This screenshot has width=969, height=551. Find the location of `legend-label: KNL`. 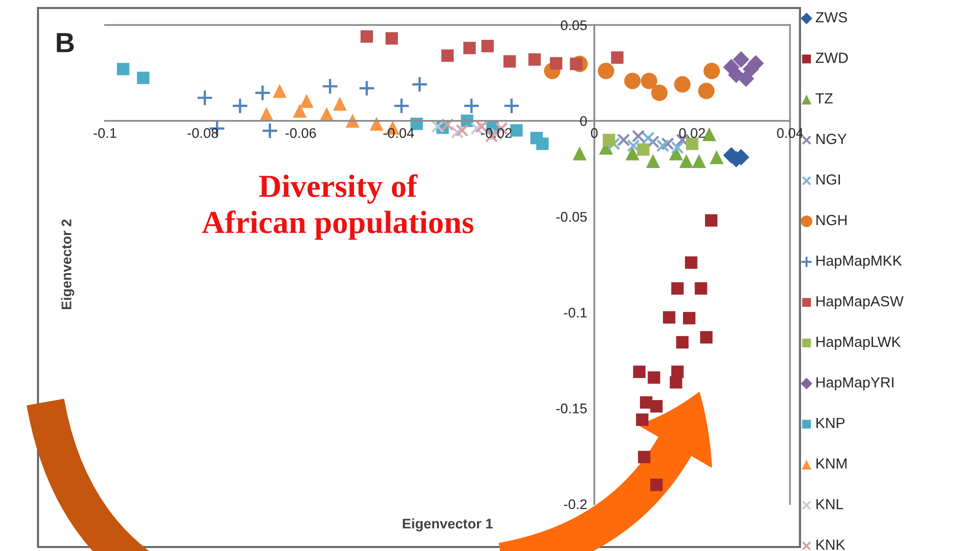

legend-label: KNL is located at coordinates (830, 504).